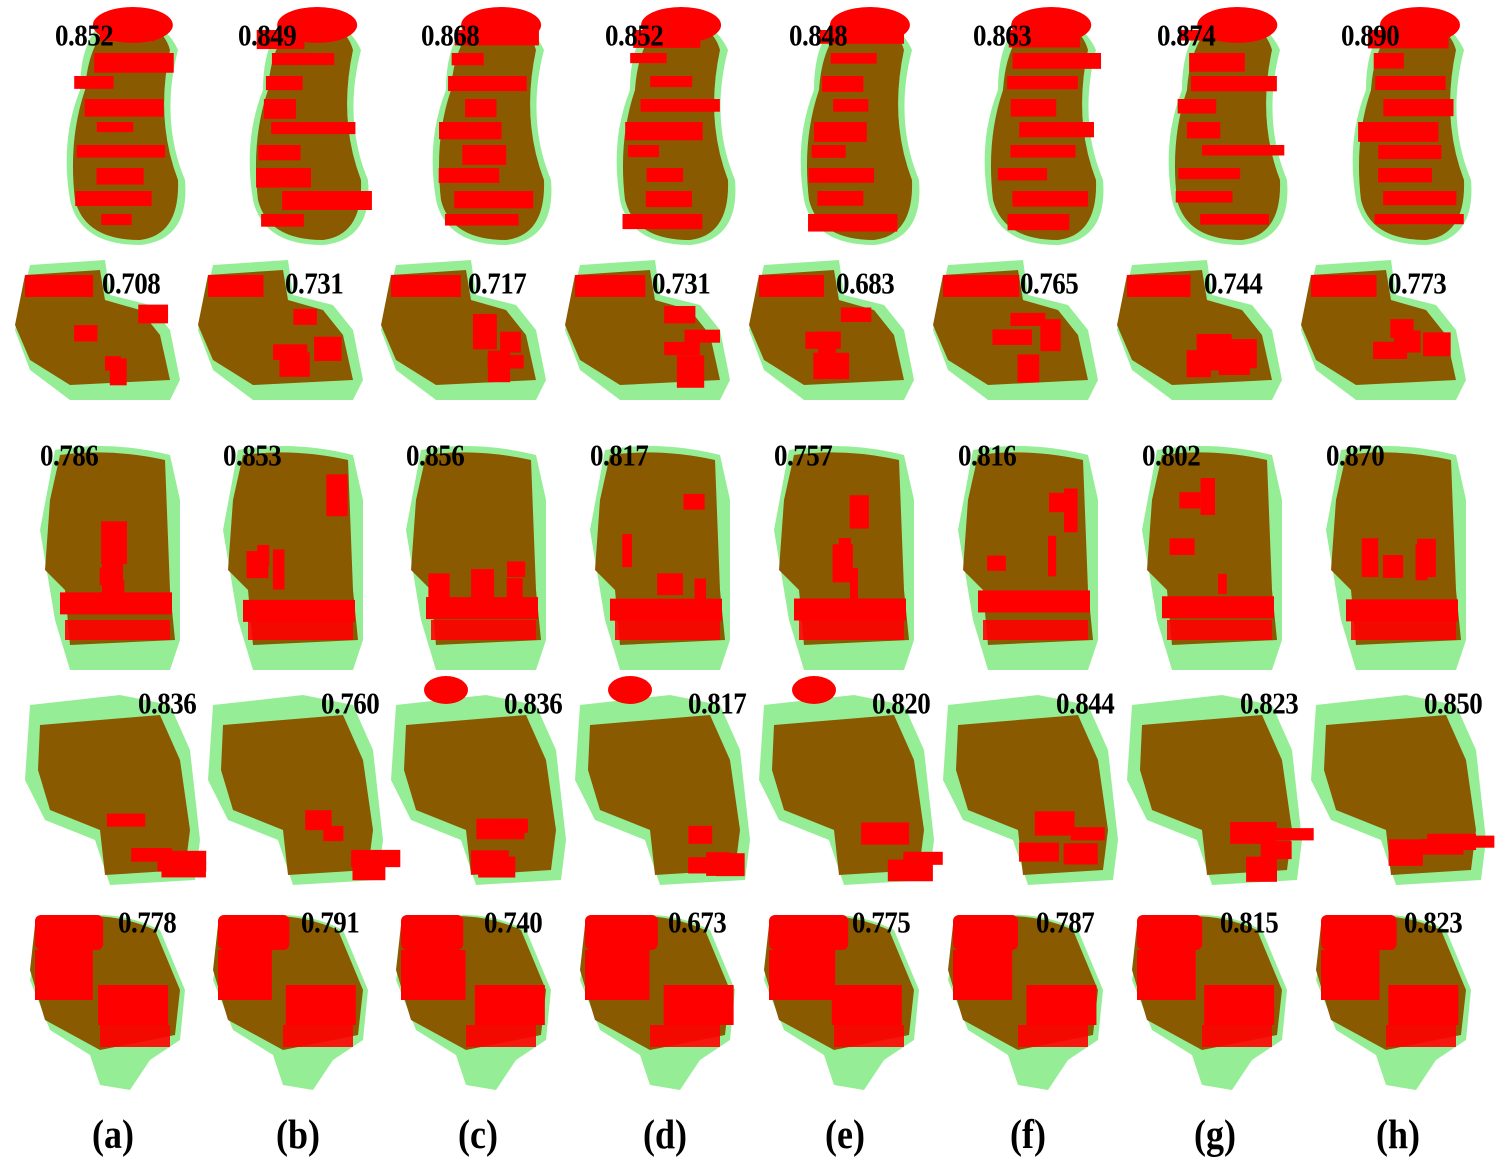 This screenshot has height=1164, width=1496. I want to click on dice-score: 0.731, so click(681, 283).